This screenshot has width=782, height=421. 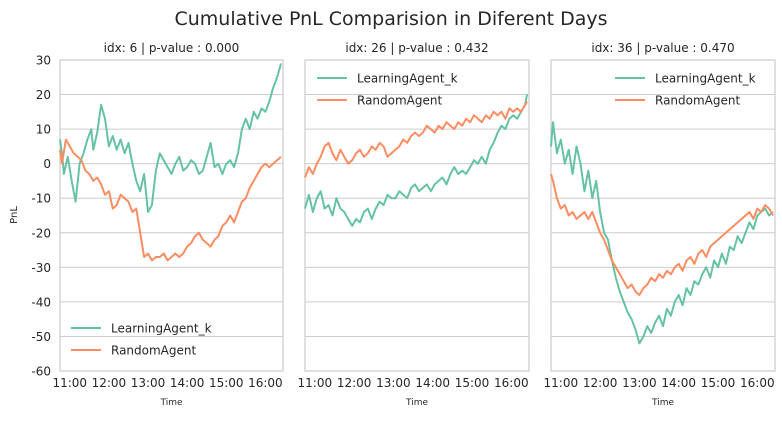 I want to click on y-tick-label: -20, so click(x=41, y=233).